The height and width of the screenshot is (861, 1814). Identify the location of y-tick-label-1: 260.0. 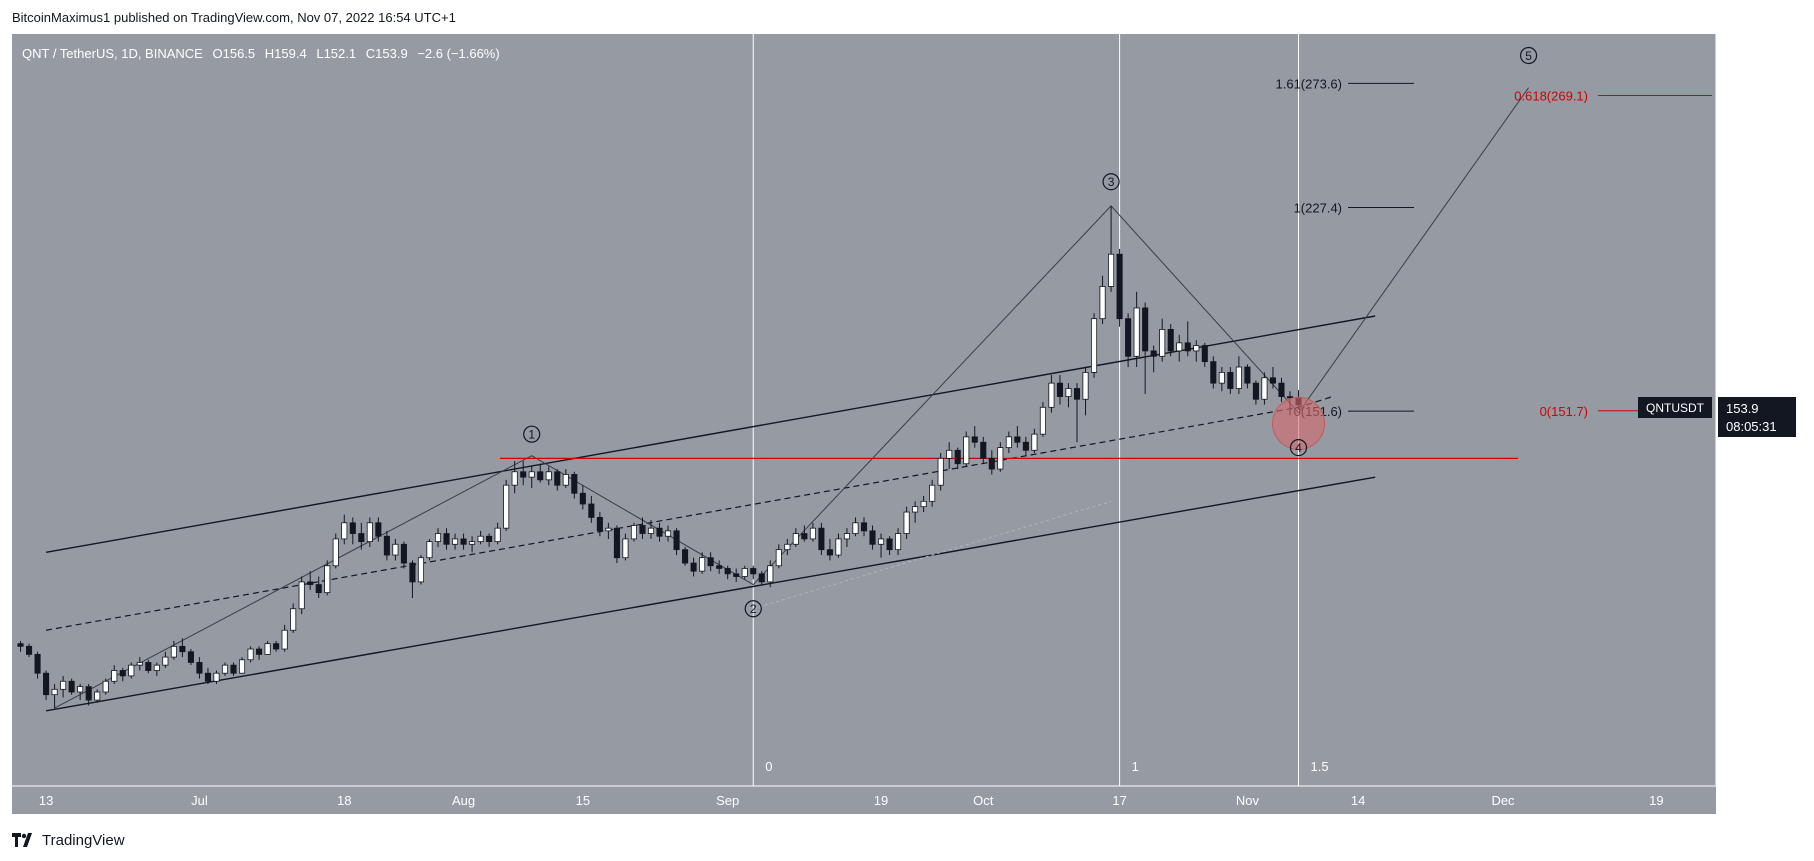
(1744, 120).